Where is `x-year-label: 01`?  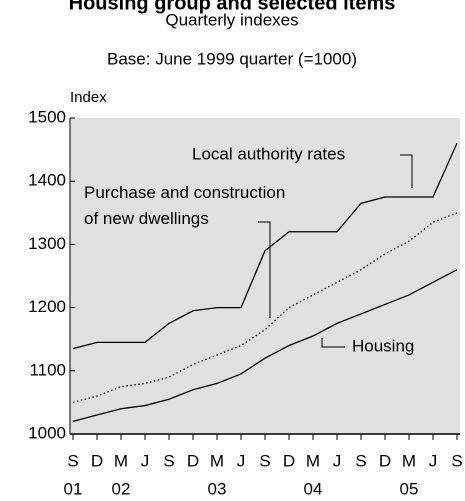 x-year-label: 01 is located at coordinates (73, 488).